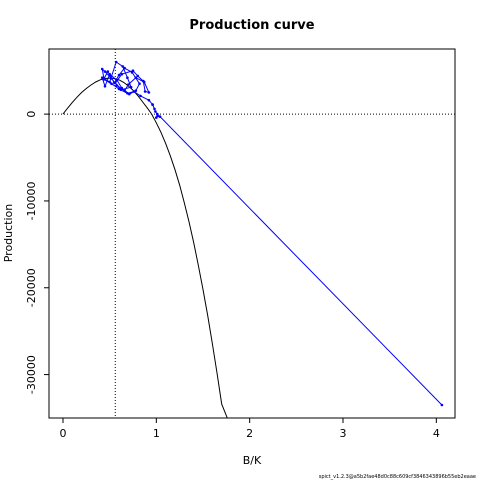  What do you see at coordinates (249, 433) in the screenshot?
I see `x-tick-label: 2` at bounding box center [249, 433].